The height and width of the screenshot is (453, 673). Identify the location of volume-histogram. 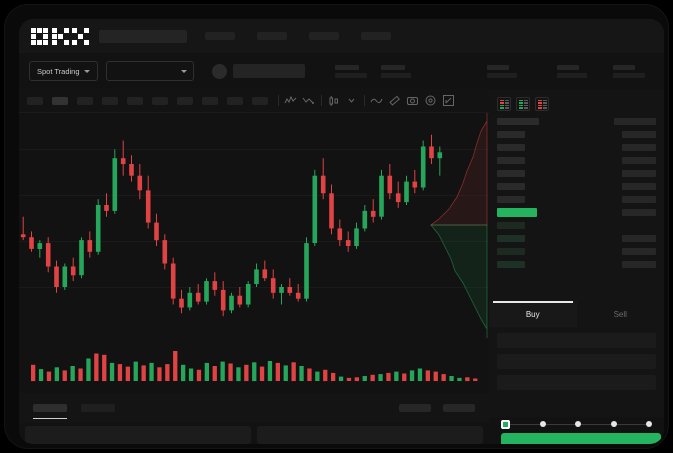
(254, 365).